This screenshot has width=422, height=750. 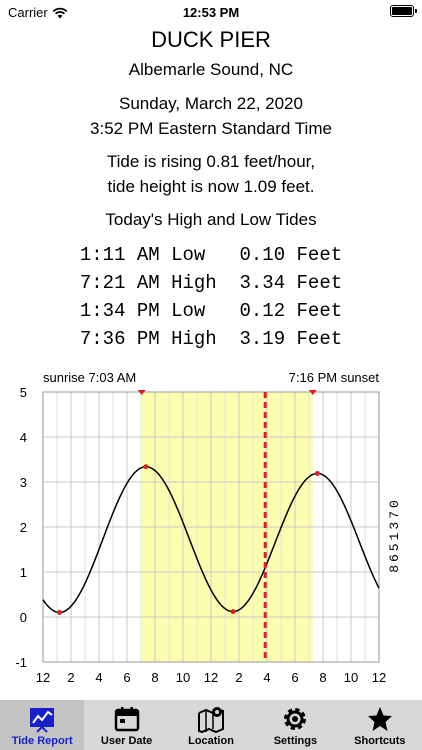 I want to click on battery-icon, so click(x=403, y=11).